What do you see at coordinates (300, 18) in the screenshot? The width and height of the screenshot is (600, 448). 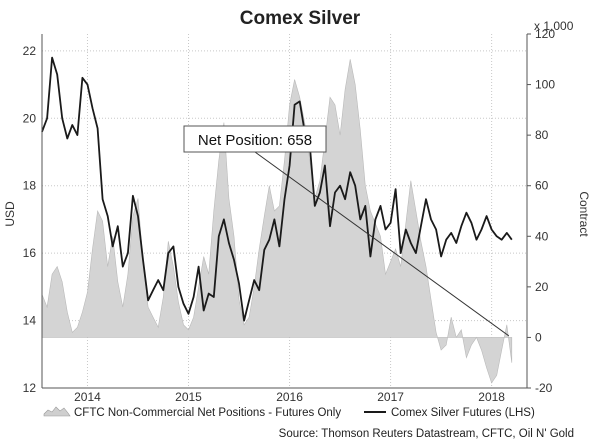 I see `chart-title: Comex Silver` at bounding box center [300, 18].